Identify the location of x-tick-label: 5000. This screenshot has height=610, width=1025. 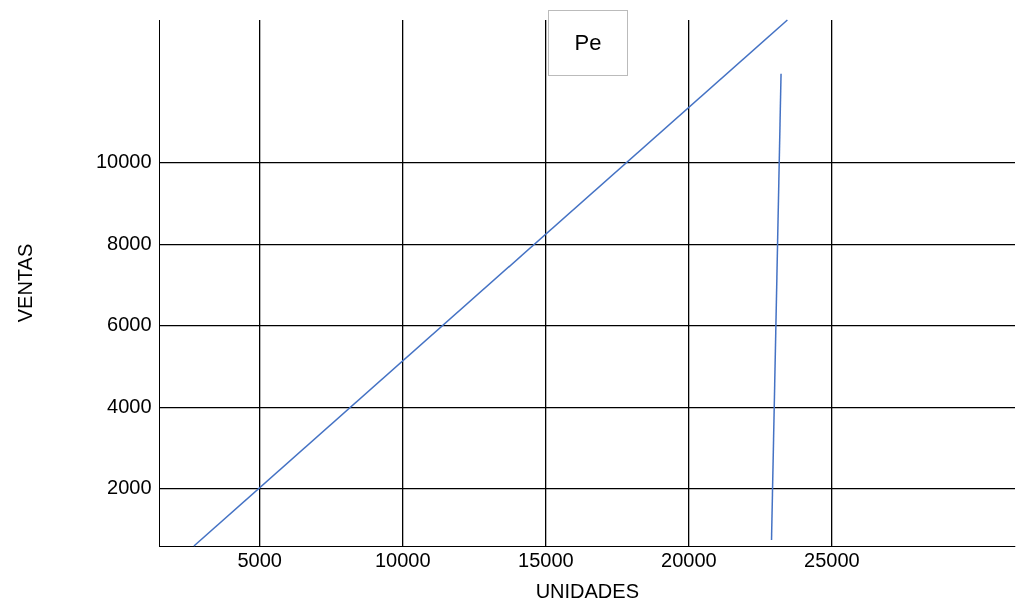
(259, 559).